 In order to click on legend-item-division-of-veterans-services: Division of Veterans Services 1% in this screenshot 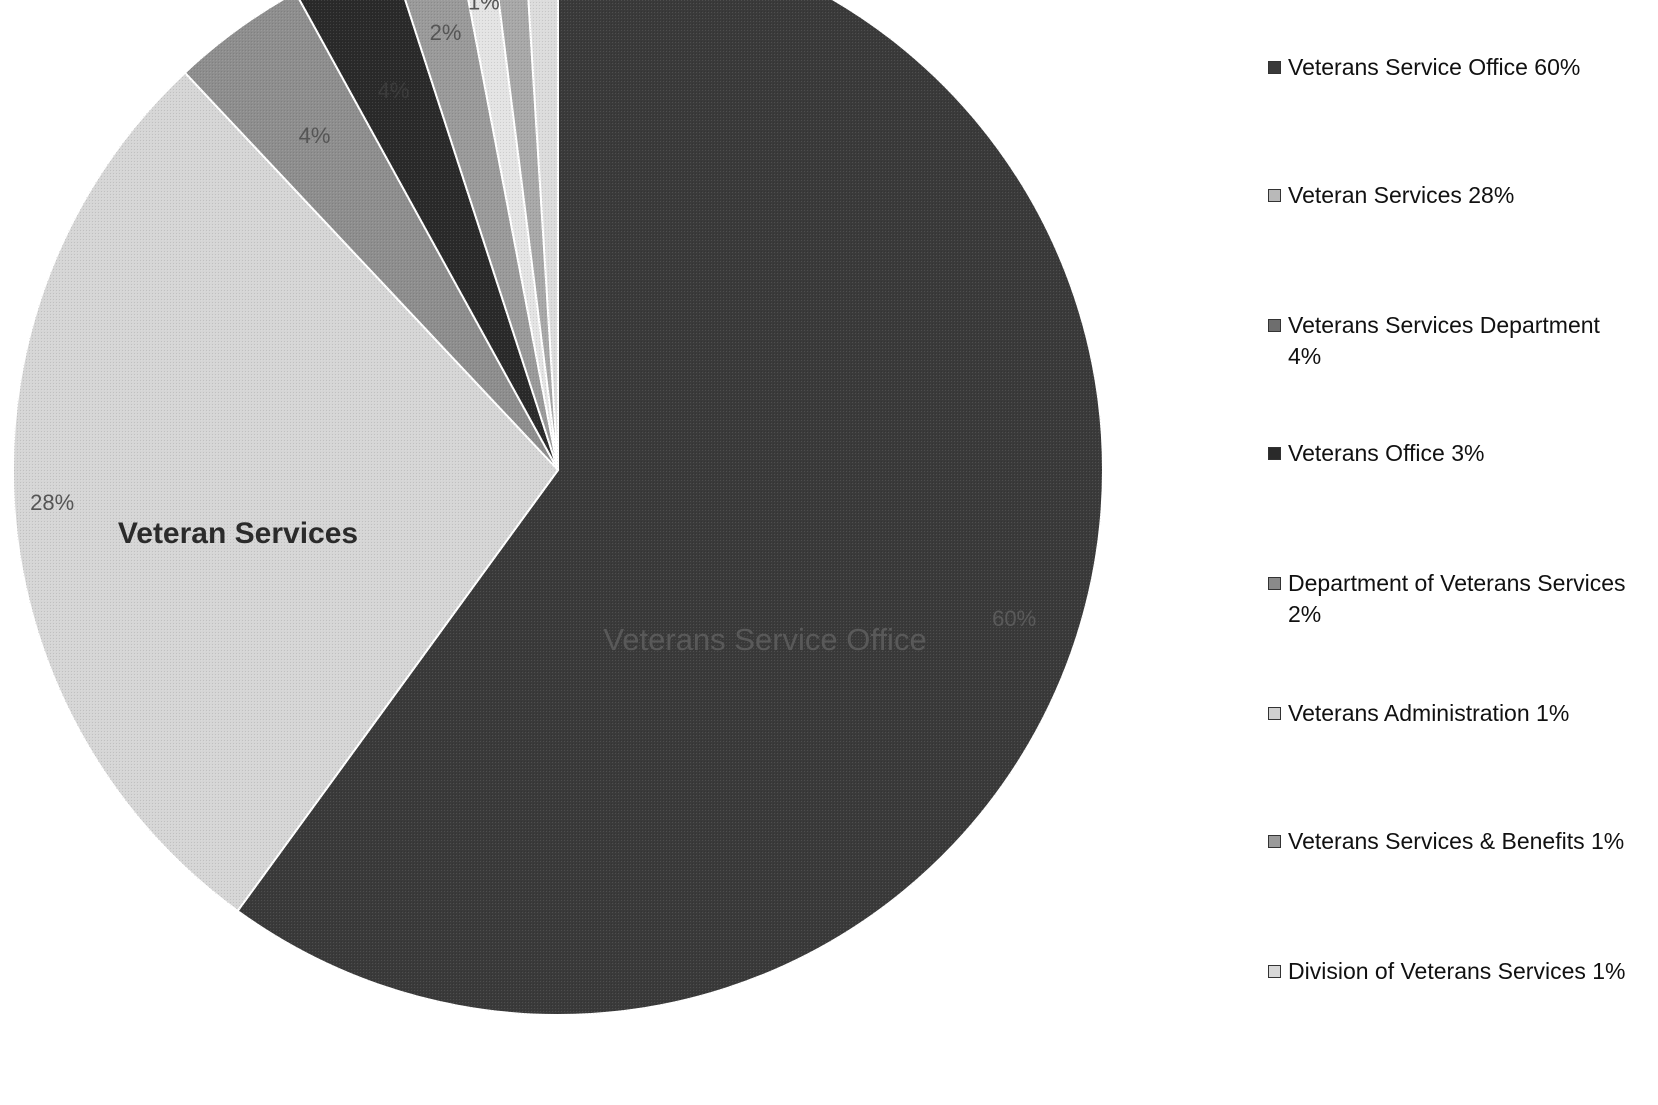, I will do `click(1453, 971)`.